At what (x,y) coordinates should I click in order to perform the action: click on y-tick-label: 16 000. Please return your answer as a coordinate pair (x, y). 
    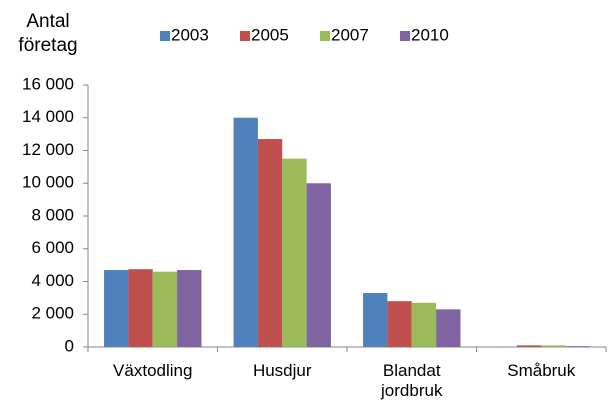
    Looking at the image, I should click on (48, 83).